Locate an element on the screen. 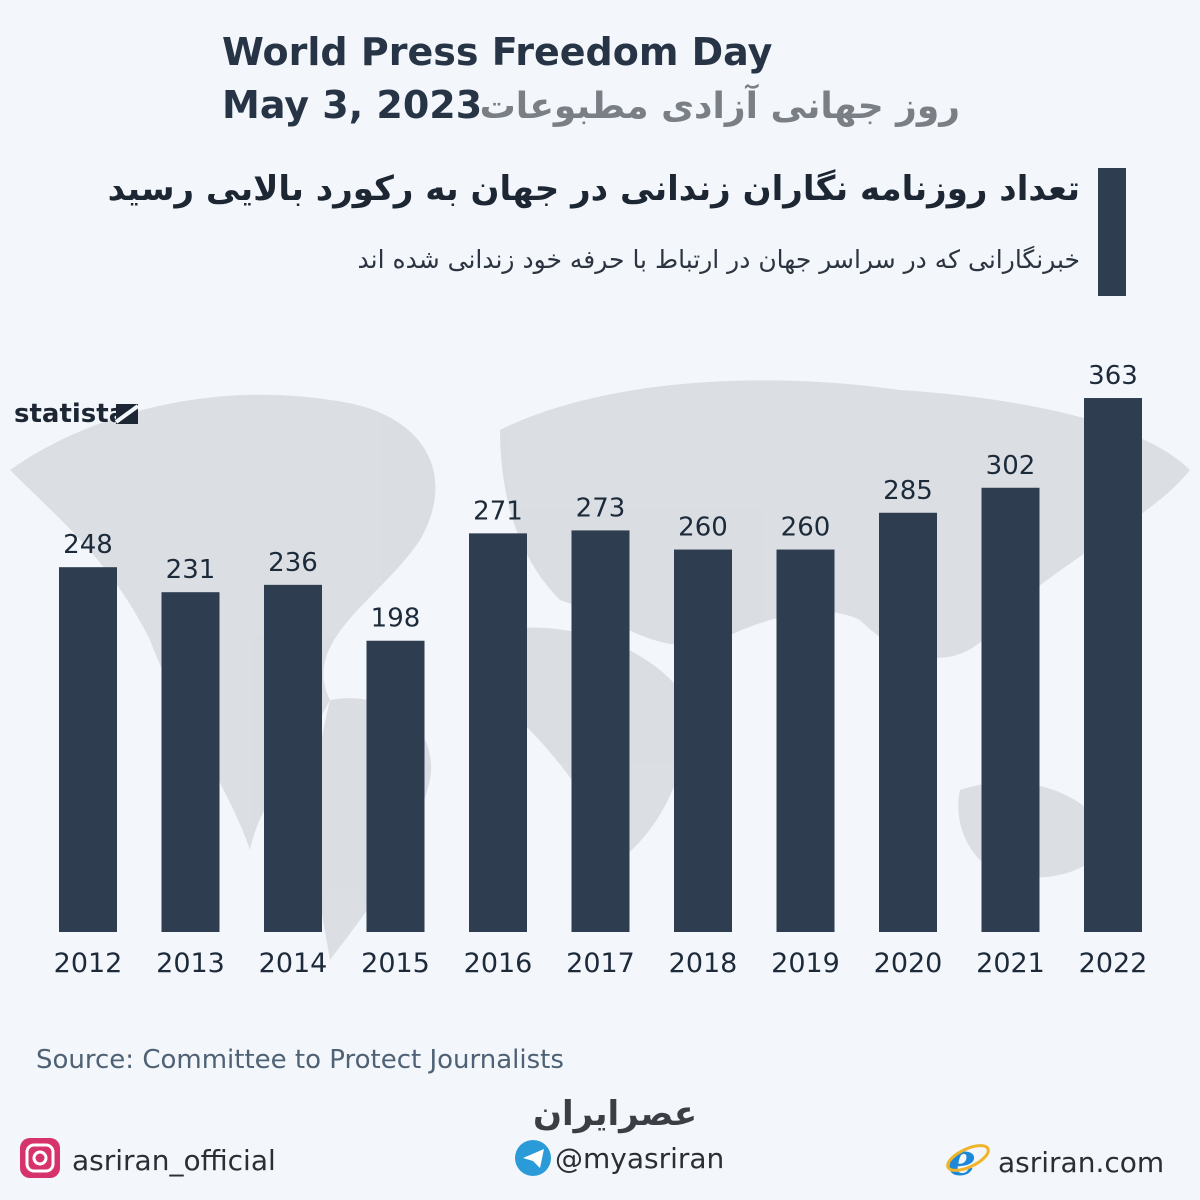  x-tick-label: 2015 is located at coordinates (395, 963).